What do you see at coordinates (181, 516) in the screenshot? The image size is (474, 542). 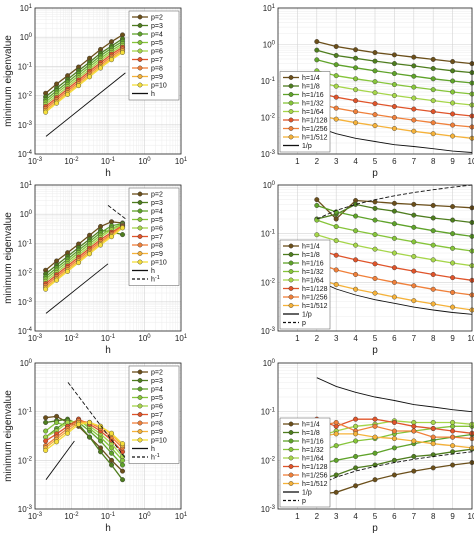 I see `x-tick-label: 101` at bounding box center [181, 516].